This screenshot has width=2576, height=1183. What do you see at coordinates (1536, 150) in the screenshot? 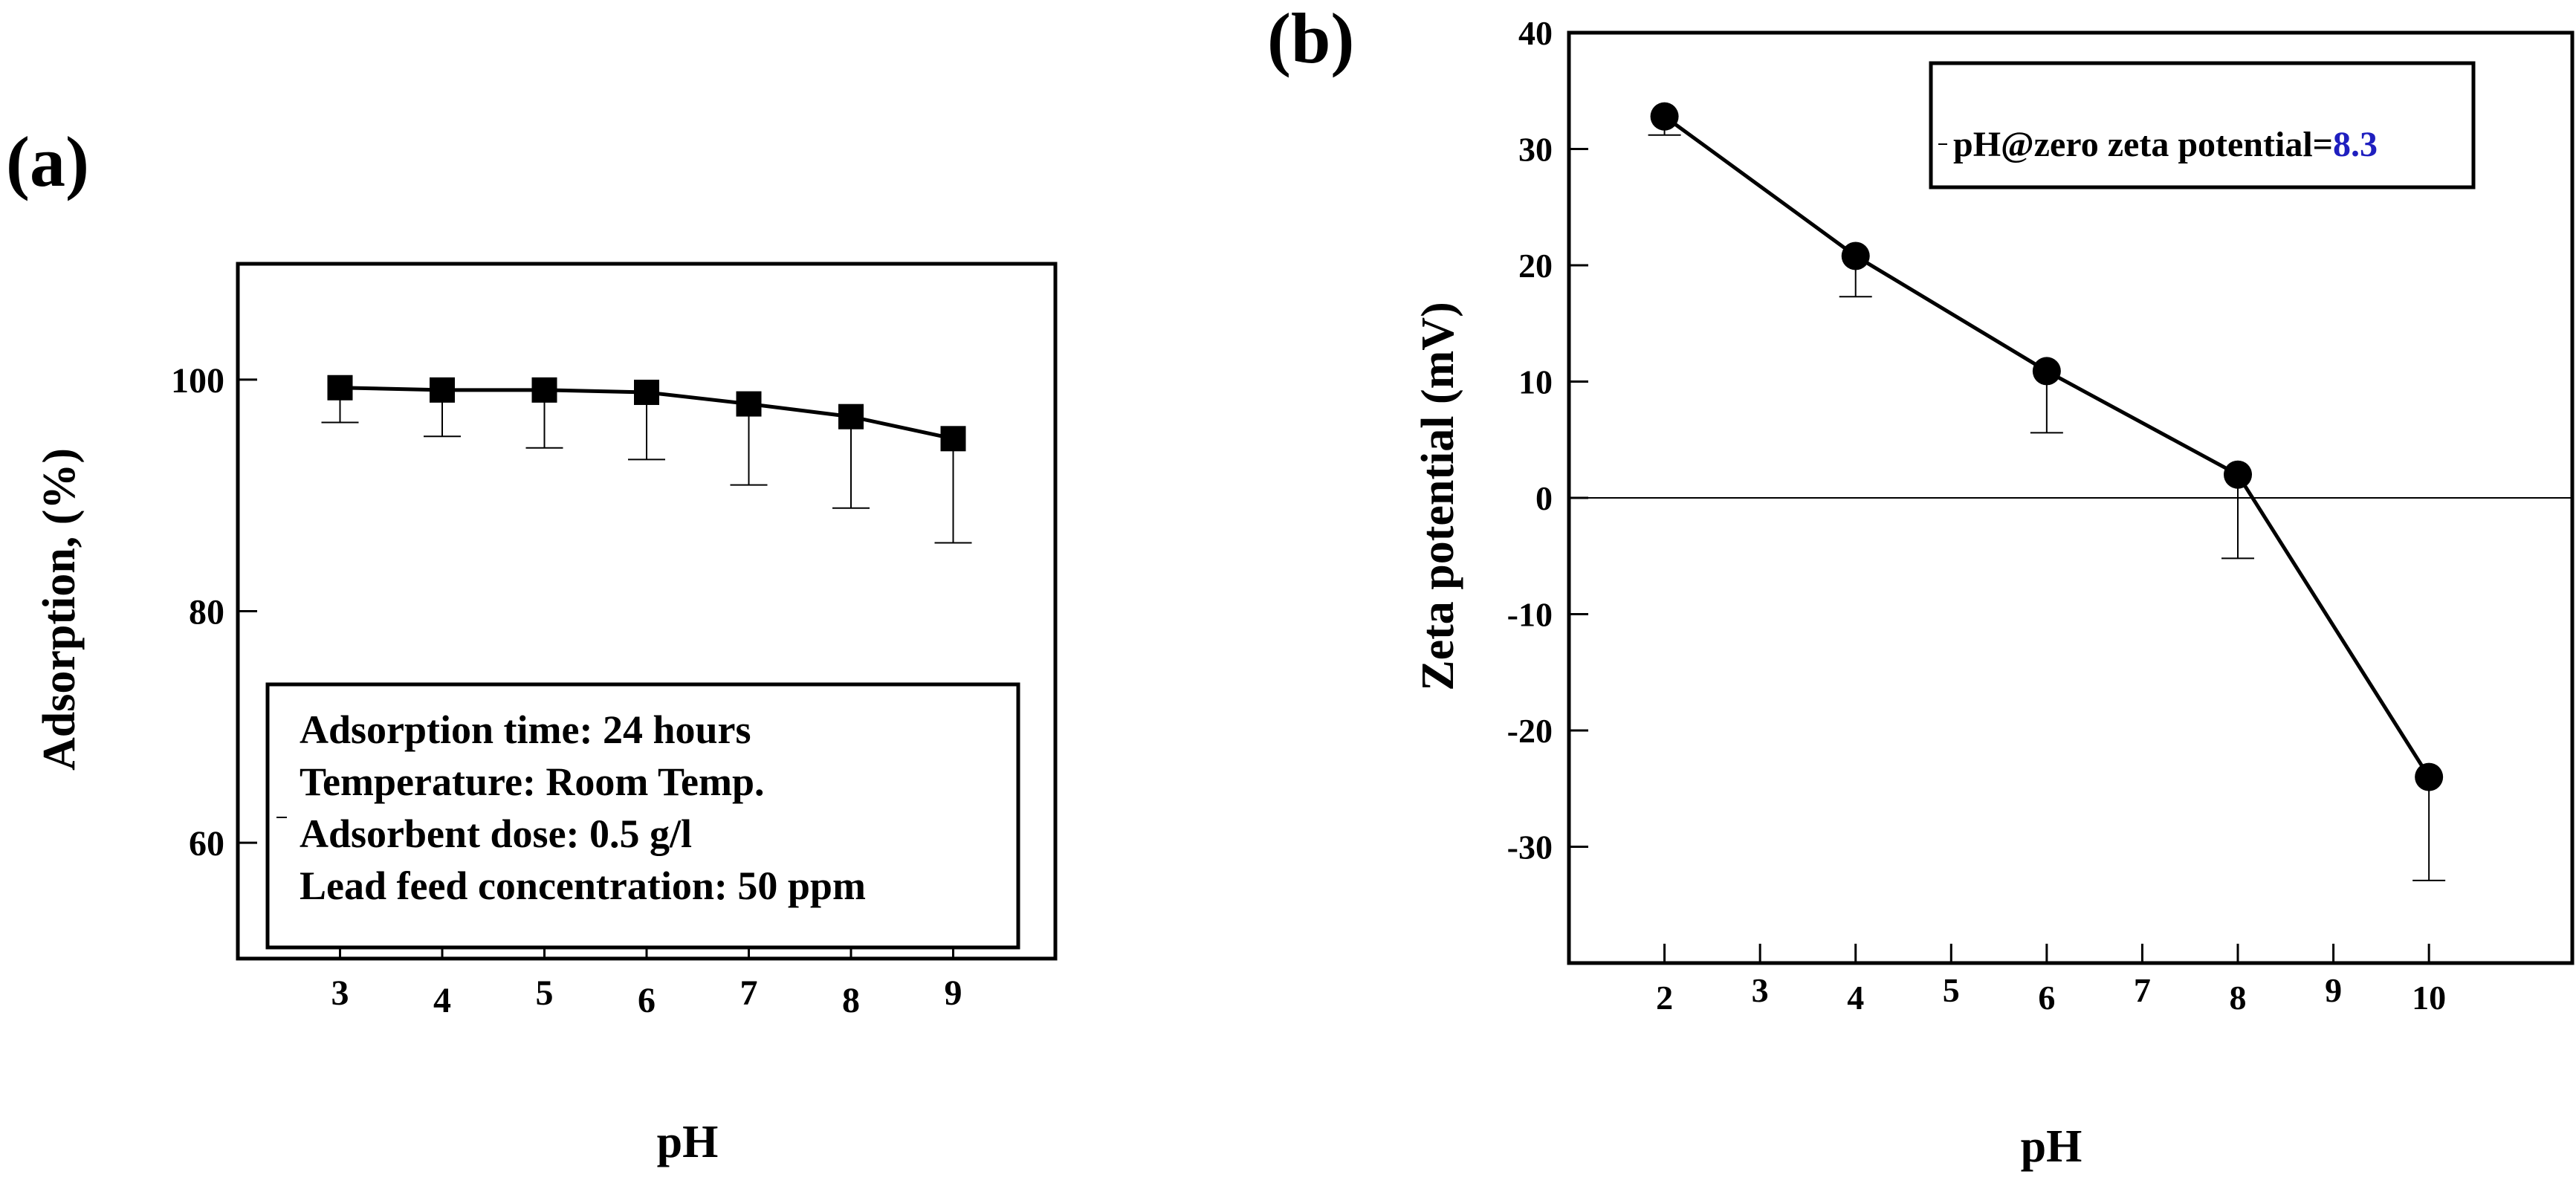
I see `chart-b-y-tick-label: 30` at bounding box center [1536, 150].